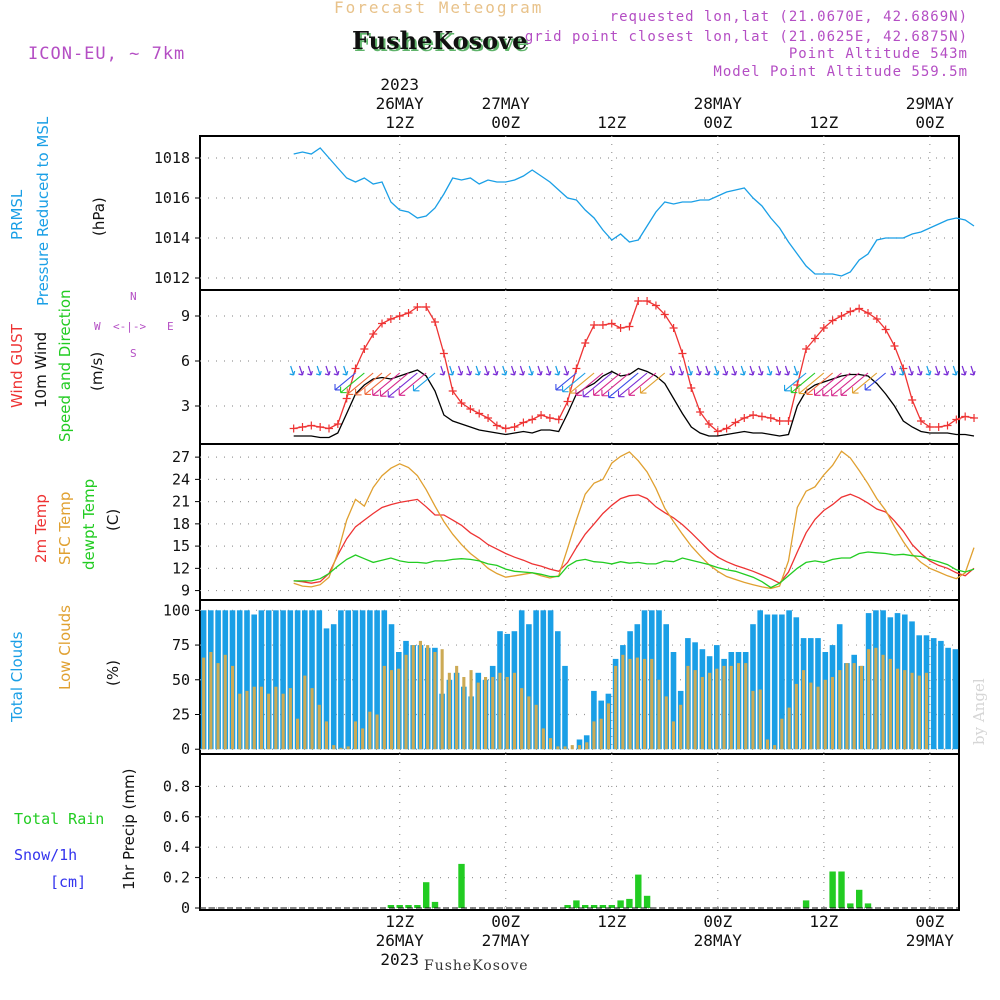 The height and width of the screenshot is (1000, 1000). I want to click on top-tick-label: 00Z 28MAY, so click(717, 931).